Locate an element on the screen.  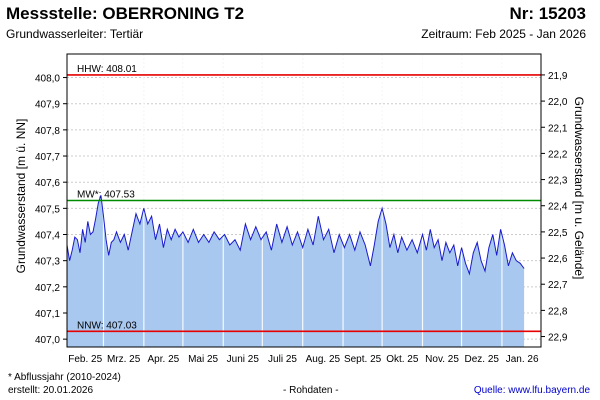
y-tick-label-right: 22,9 is located at coordinates (558, 338).